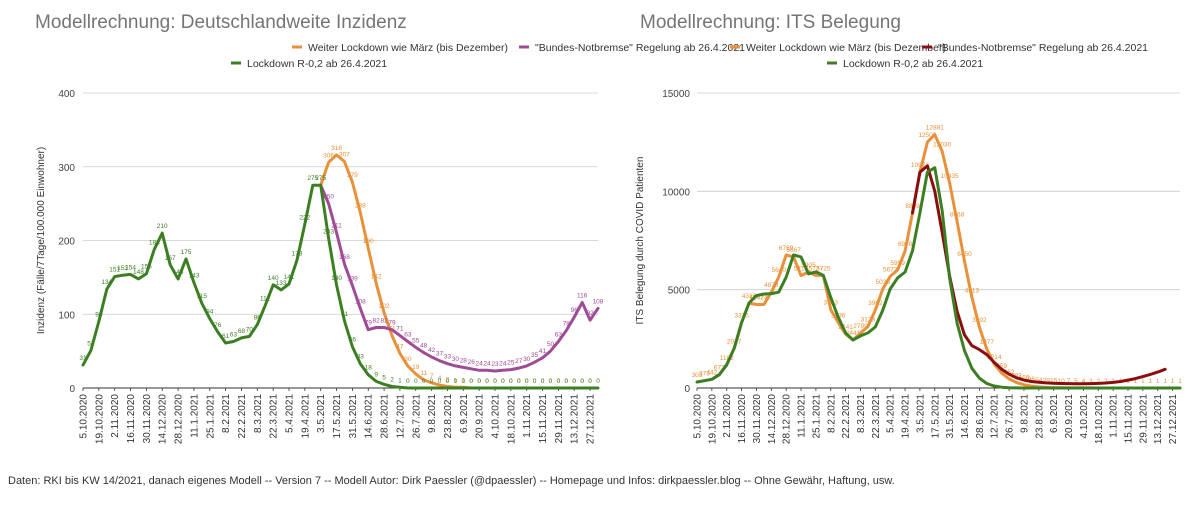 This screenshot has width=1200, height=506. Describe the element at coordinates (408, 48) in the screenshot. I see `legend-label: Weiter Lockdown wie März (bis Dezember)` at that location.